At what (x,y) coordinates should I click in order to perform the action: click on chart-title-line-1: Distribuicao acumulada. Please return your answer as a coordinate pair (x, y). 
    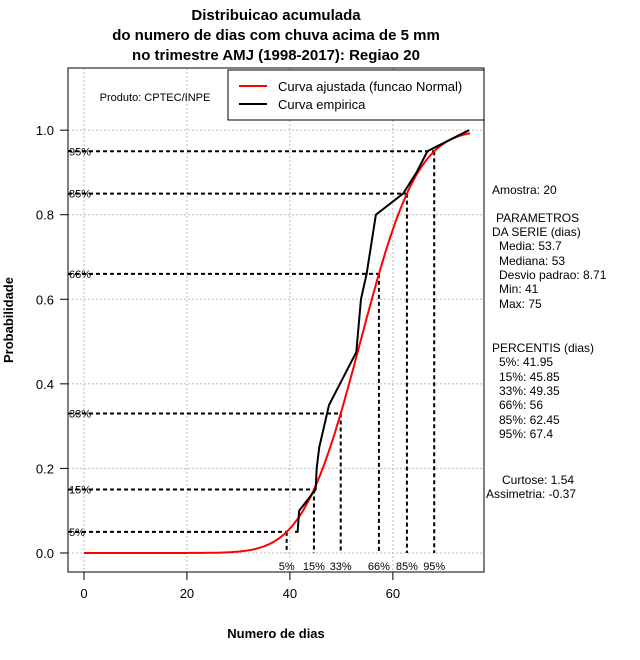
    Looking at the image, I should click on (276, 15).